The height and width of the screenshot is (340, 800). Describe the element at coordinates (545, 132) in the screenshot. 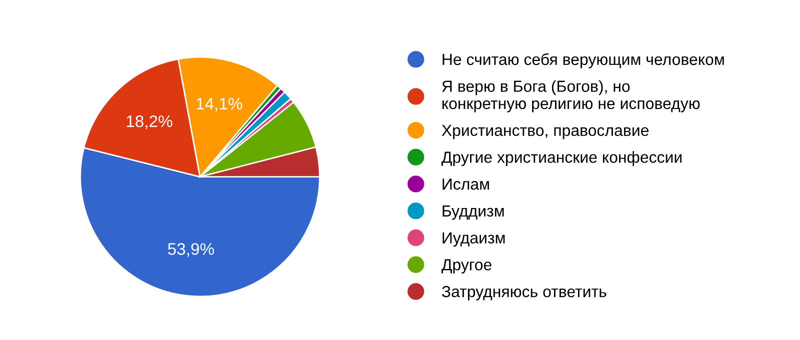

I see `legend-label: Христианство, православие` at that location.